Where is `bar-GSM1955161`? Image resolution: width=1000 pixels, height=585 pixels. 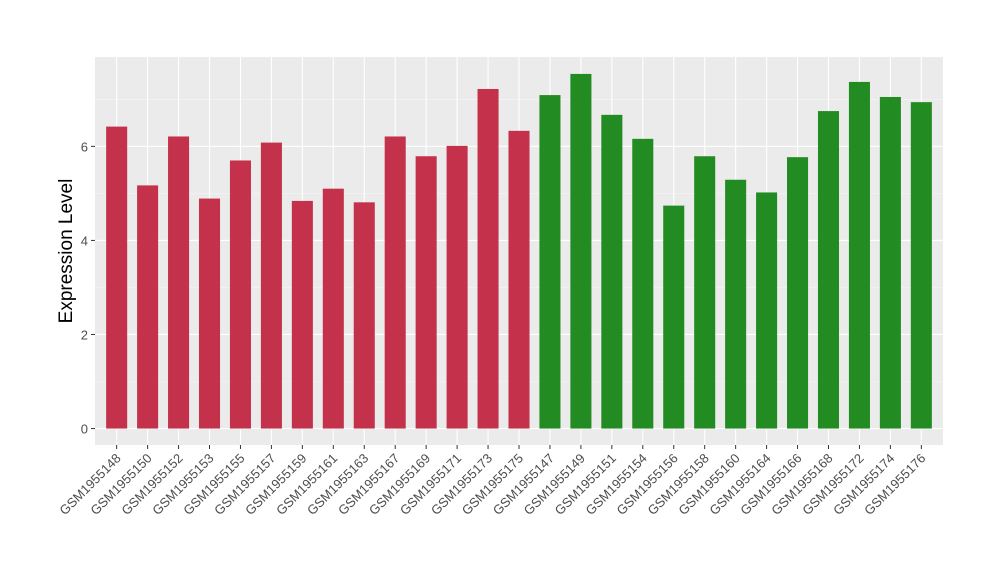 bar-GSM1955161 is located at coordinates (333, 308).